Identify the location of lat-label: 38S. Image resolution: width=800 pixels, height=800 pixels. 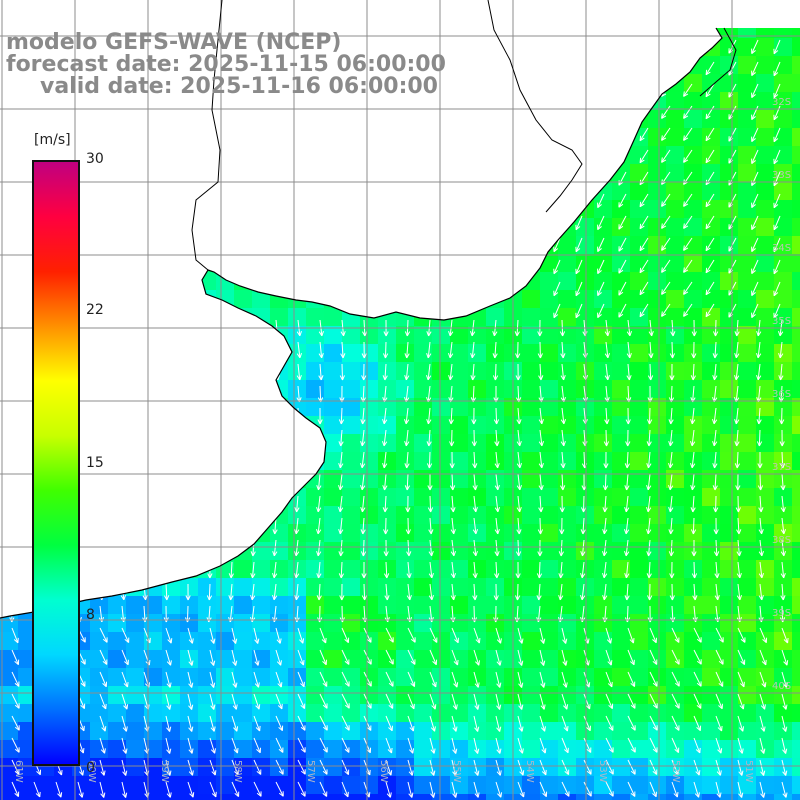
(781, 540).